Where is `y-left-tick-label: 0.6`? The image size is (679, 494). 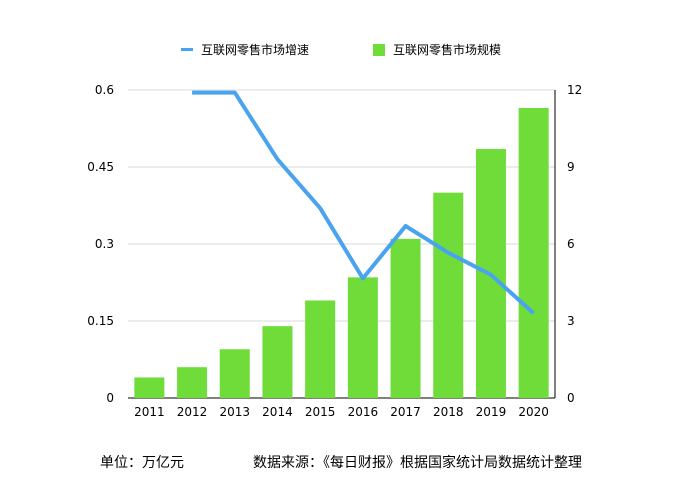 y-left-tick-label: 0.6 is located at coordinates (104, 90).